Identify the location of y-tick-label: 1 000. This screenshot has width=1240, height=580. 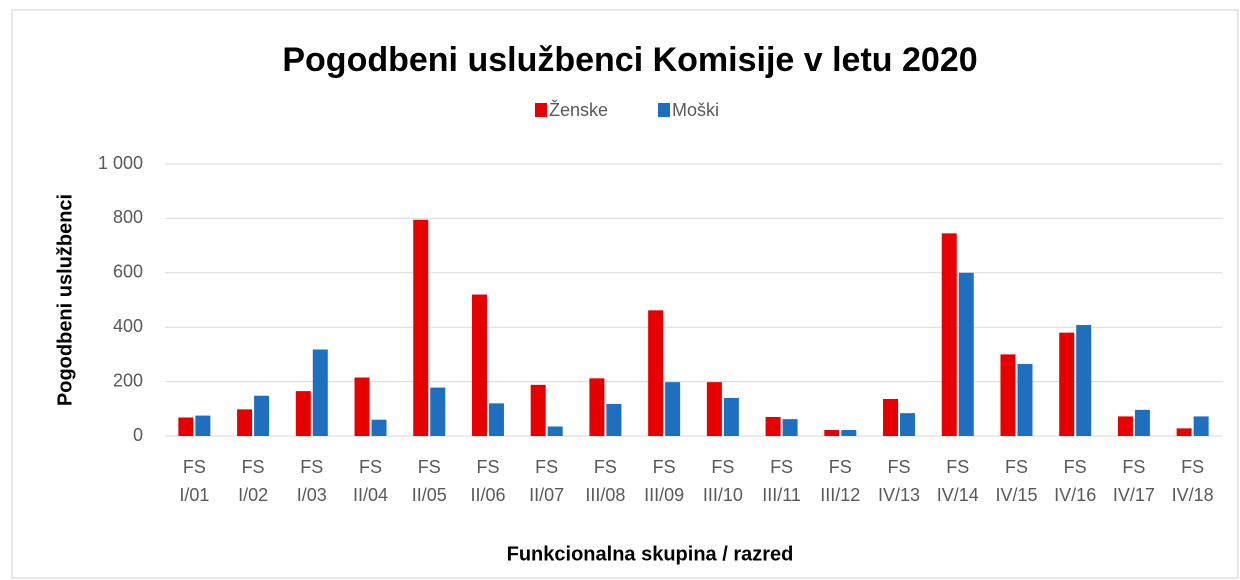
(120, 163).